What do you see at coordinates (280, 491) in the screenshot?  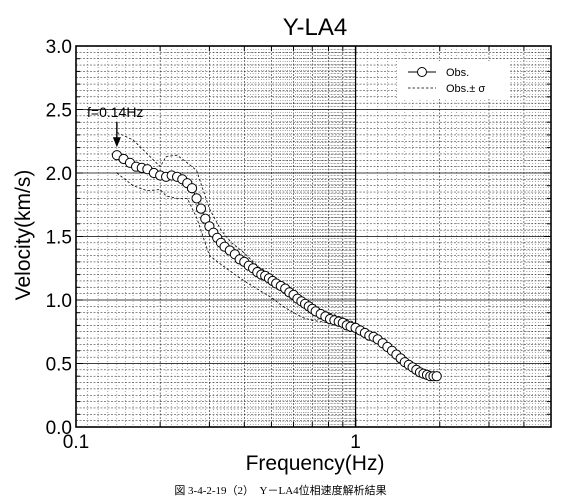 I see `figure-caption: 図 3-4-2-19（2） Y－LA4位相速度解析結果` at bounding box center [280, 491].